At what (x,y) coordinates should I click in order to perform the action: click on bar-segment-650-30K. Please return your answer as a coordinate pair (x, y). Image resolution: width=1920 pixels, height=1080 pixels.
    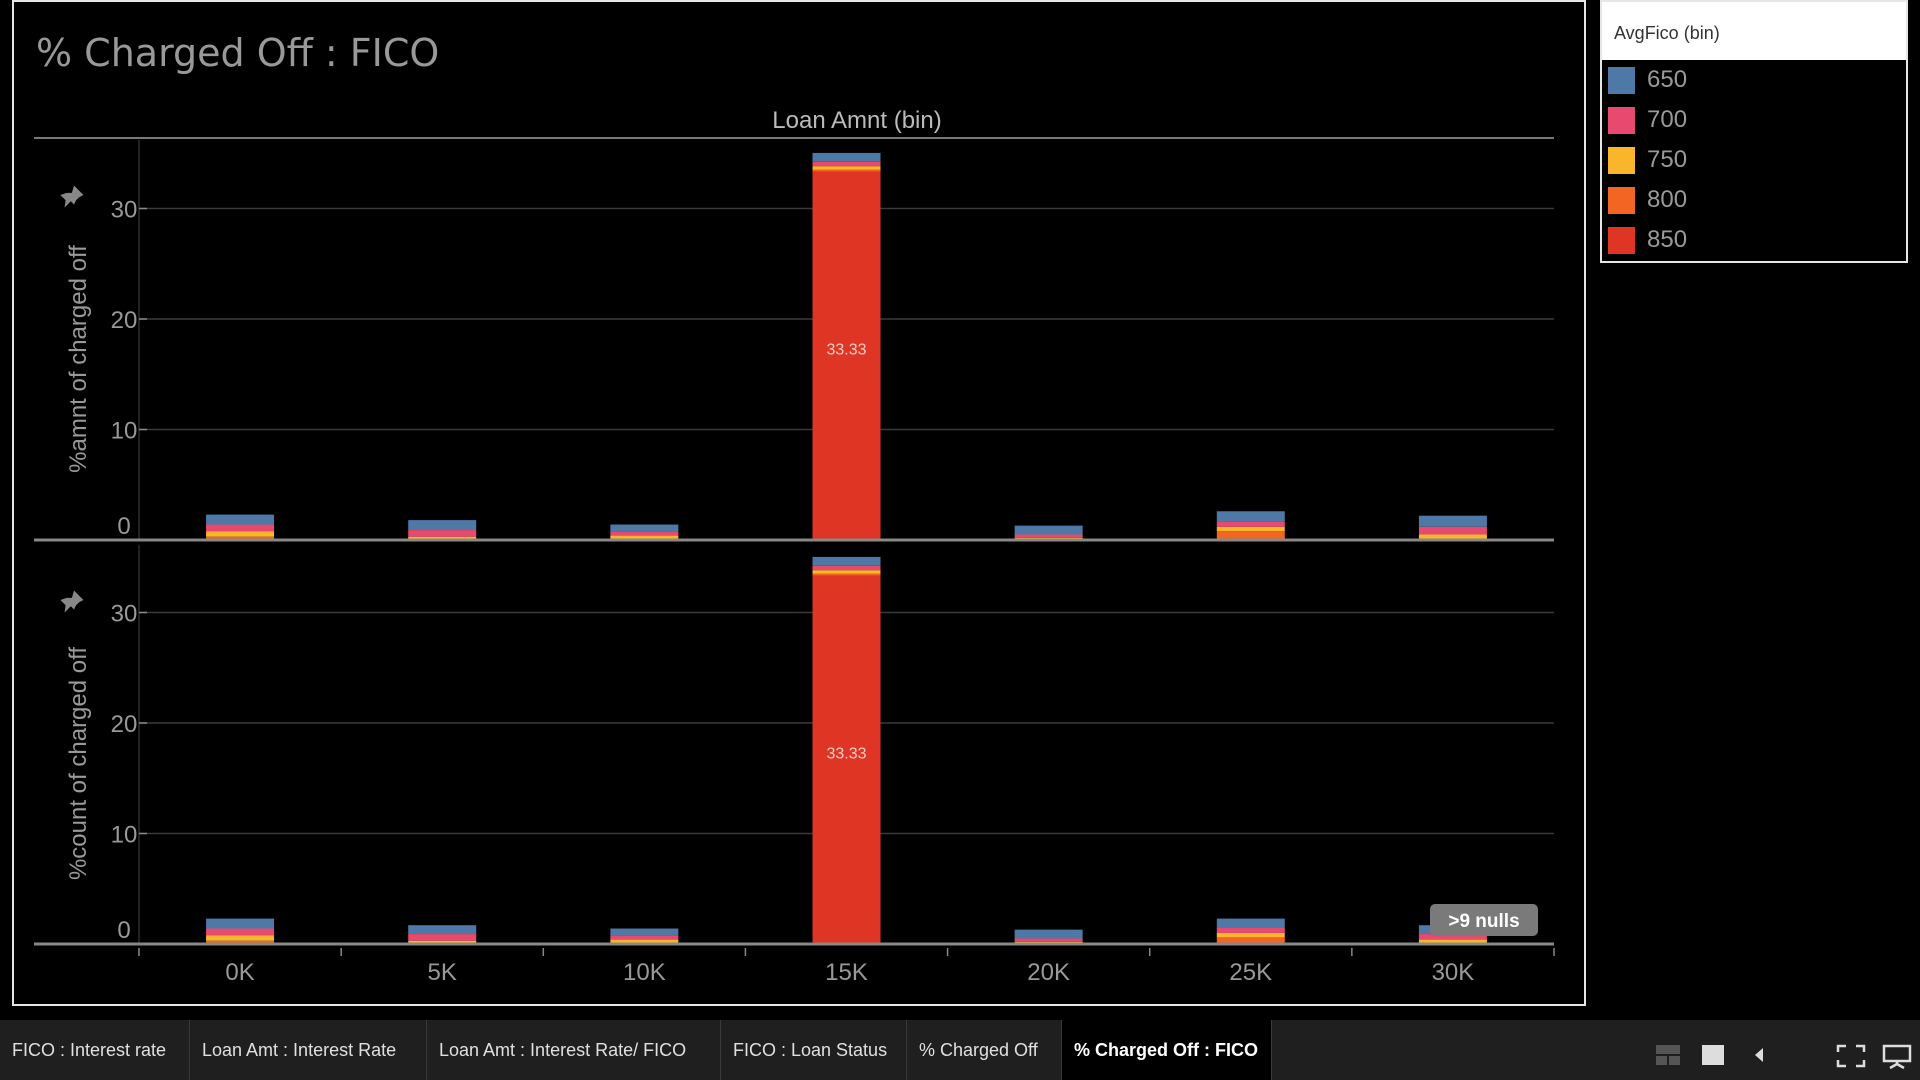
    Looking at the image, I should click on (1452, 521).